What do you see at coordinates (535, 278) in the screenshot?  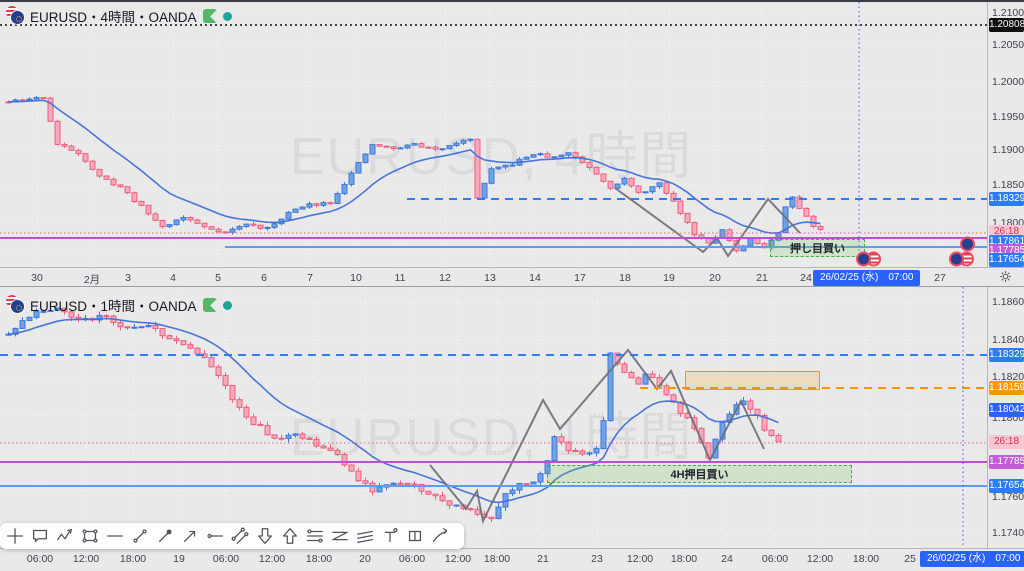 I see `time-axis-label: 14` at bounding box center [535, 278].